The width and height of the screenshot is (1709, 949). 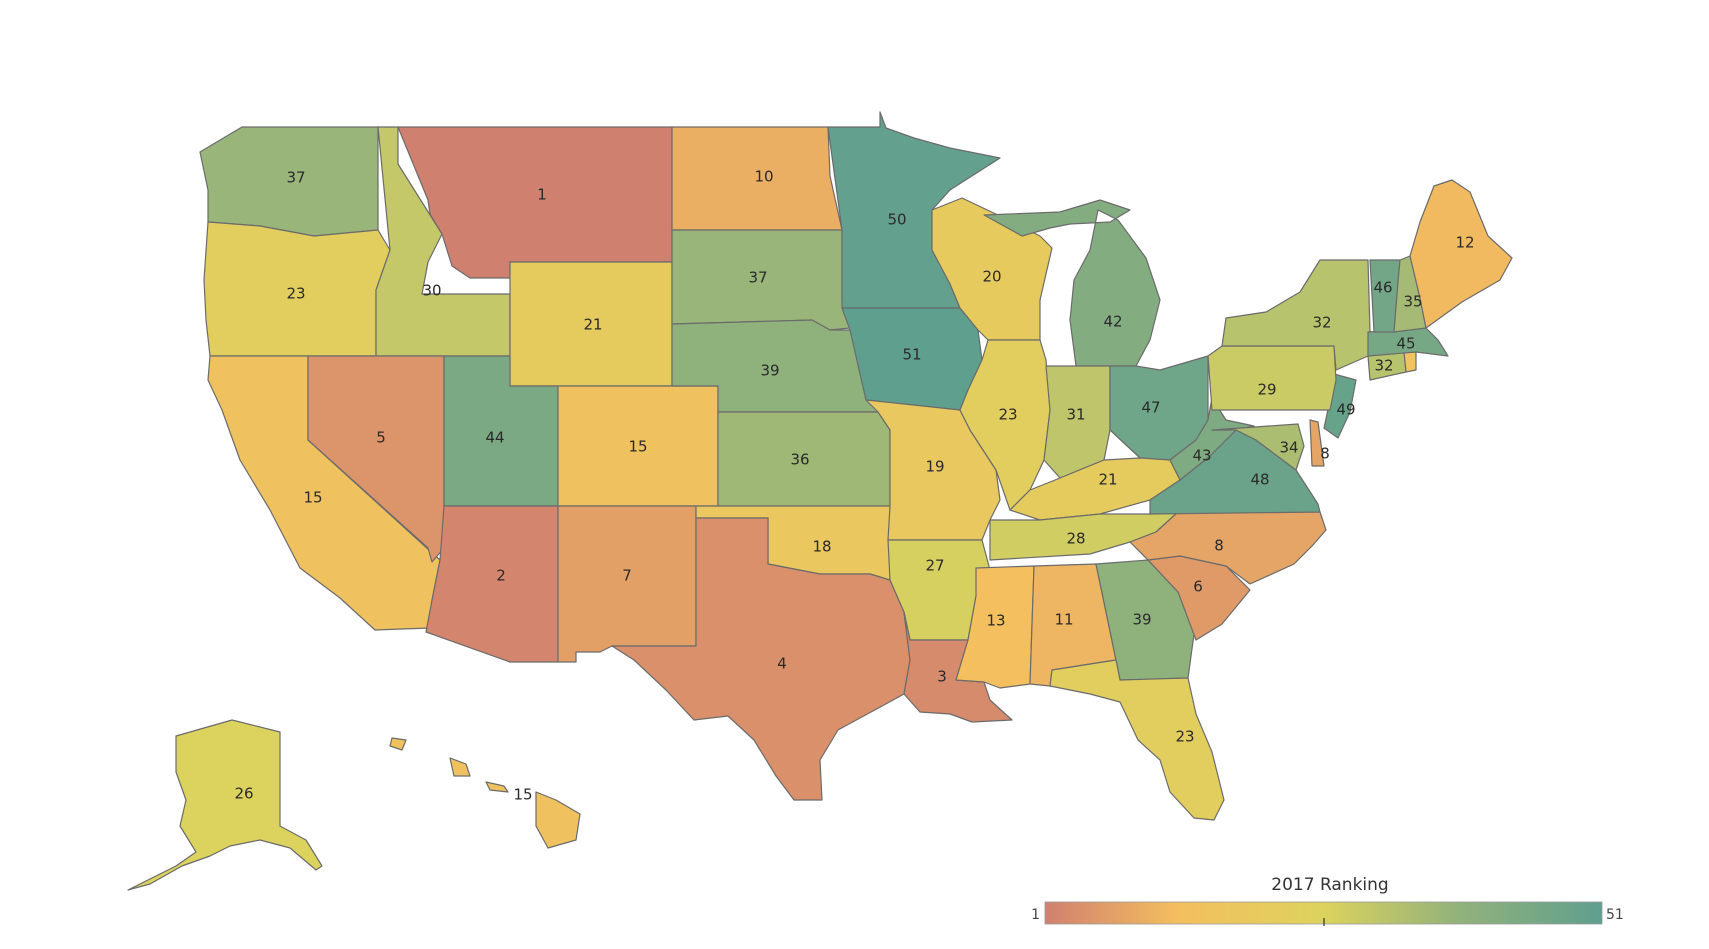 I want to click on rank-label-tn: 28, so click(x=1075, y=539).